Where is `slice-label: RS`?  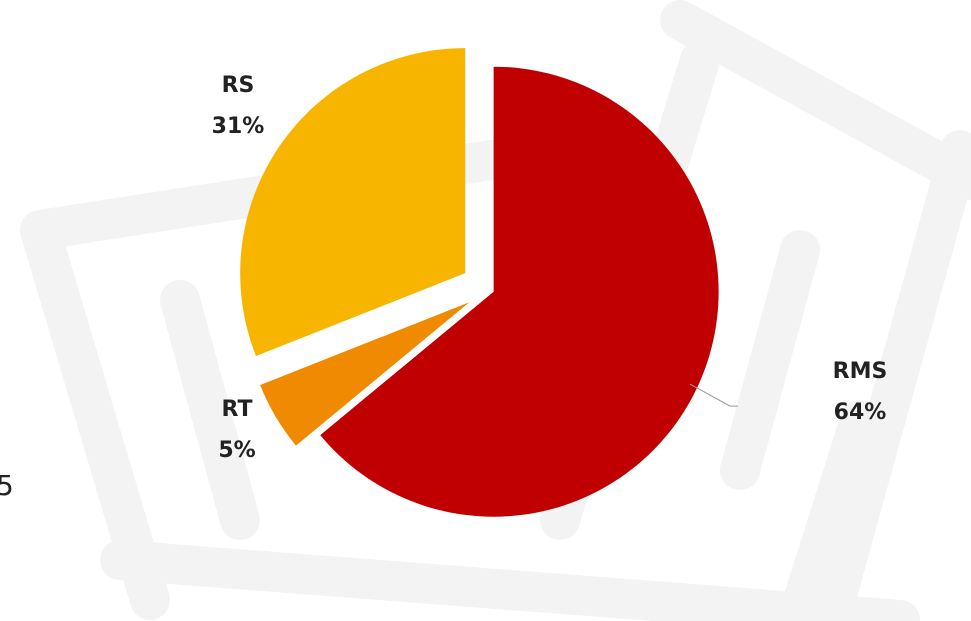 slice-label: RS is located at coordinates (238, 85).